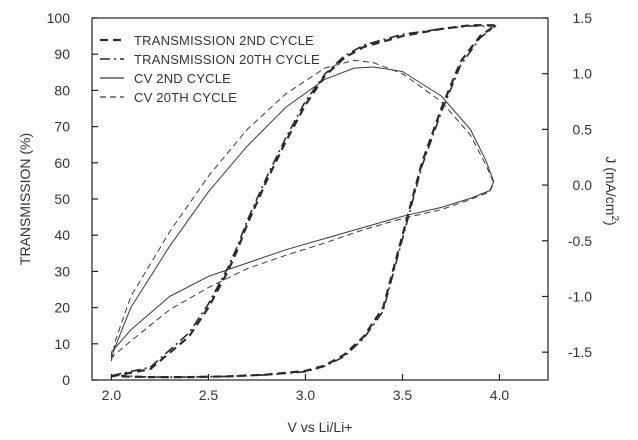  I want to click on legend-label: CV 20TH CYCLE, so click(185, 97).